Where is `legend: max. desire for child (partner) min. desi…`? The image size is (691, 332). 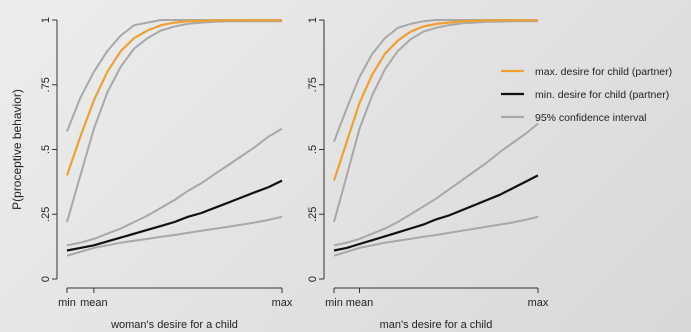
legend: max. desire for child (partner) min. desi… is located at coordinates (586, 95).